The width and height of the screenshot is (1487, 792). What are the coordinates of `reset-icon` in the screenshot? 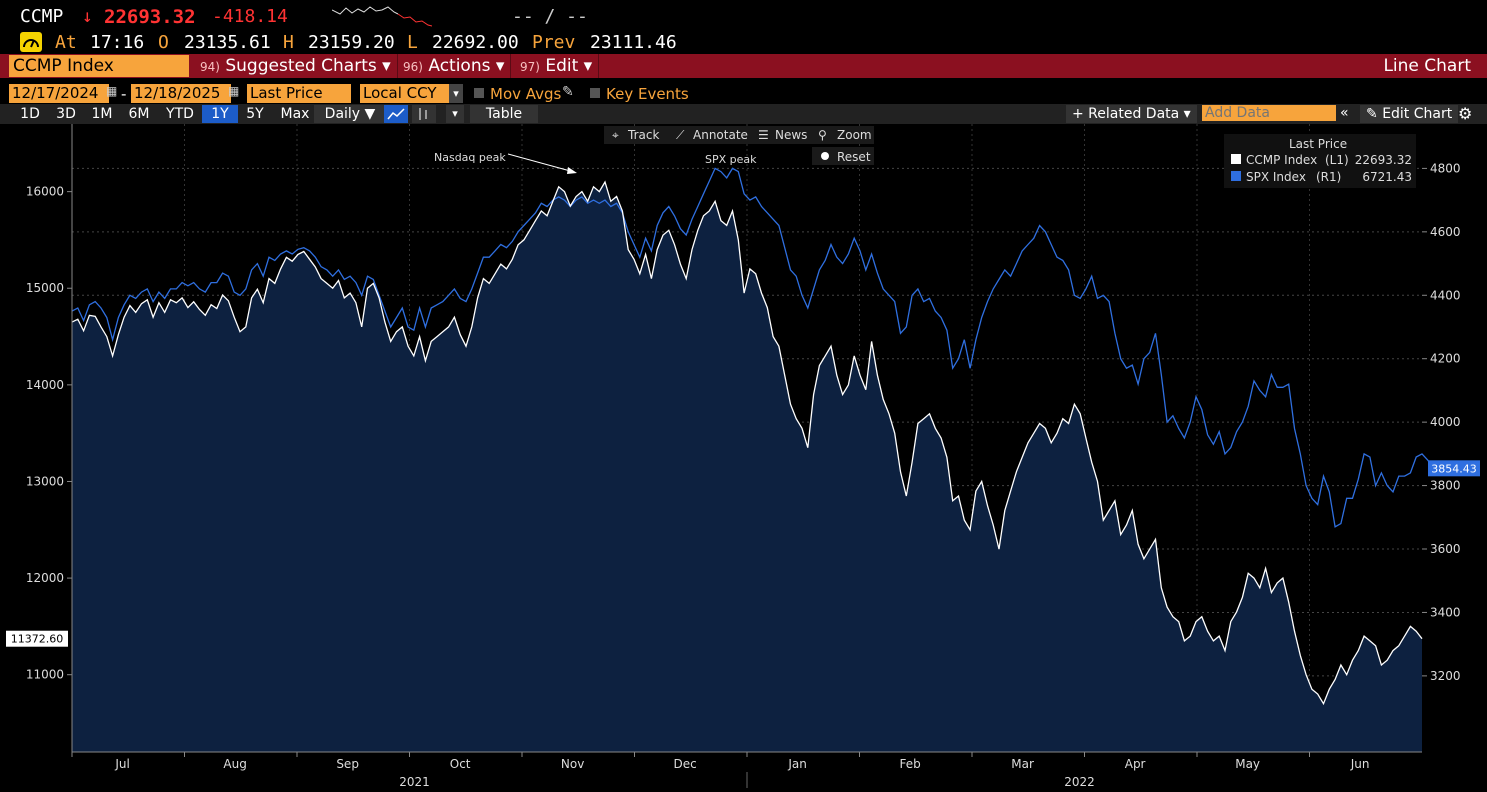 It's located at (825, 156).